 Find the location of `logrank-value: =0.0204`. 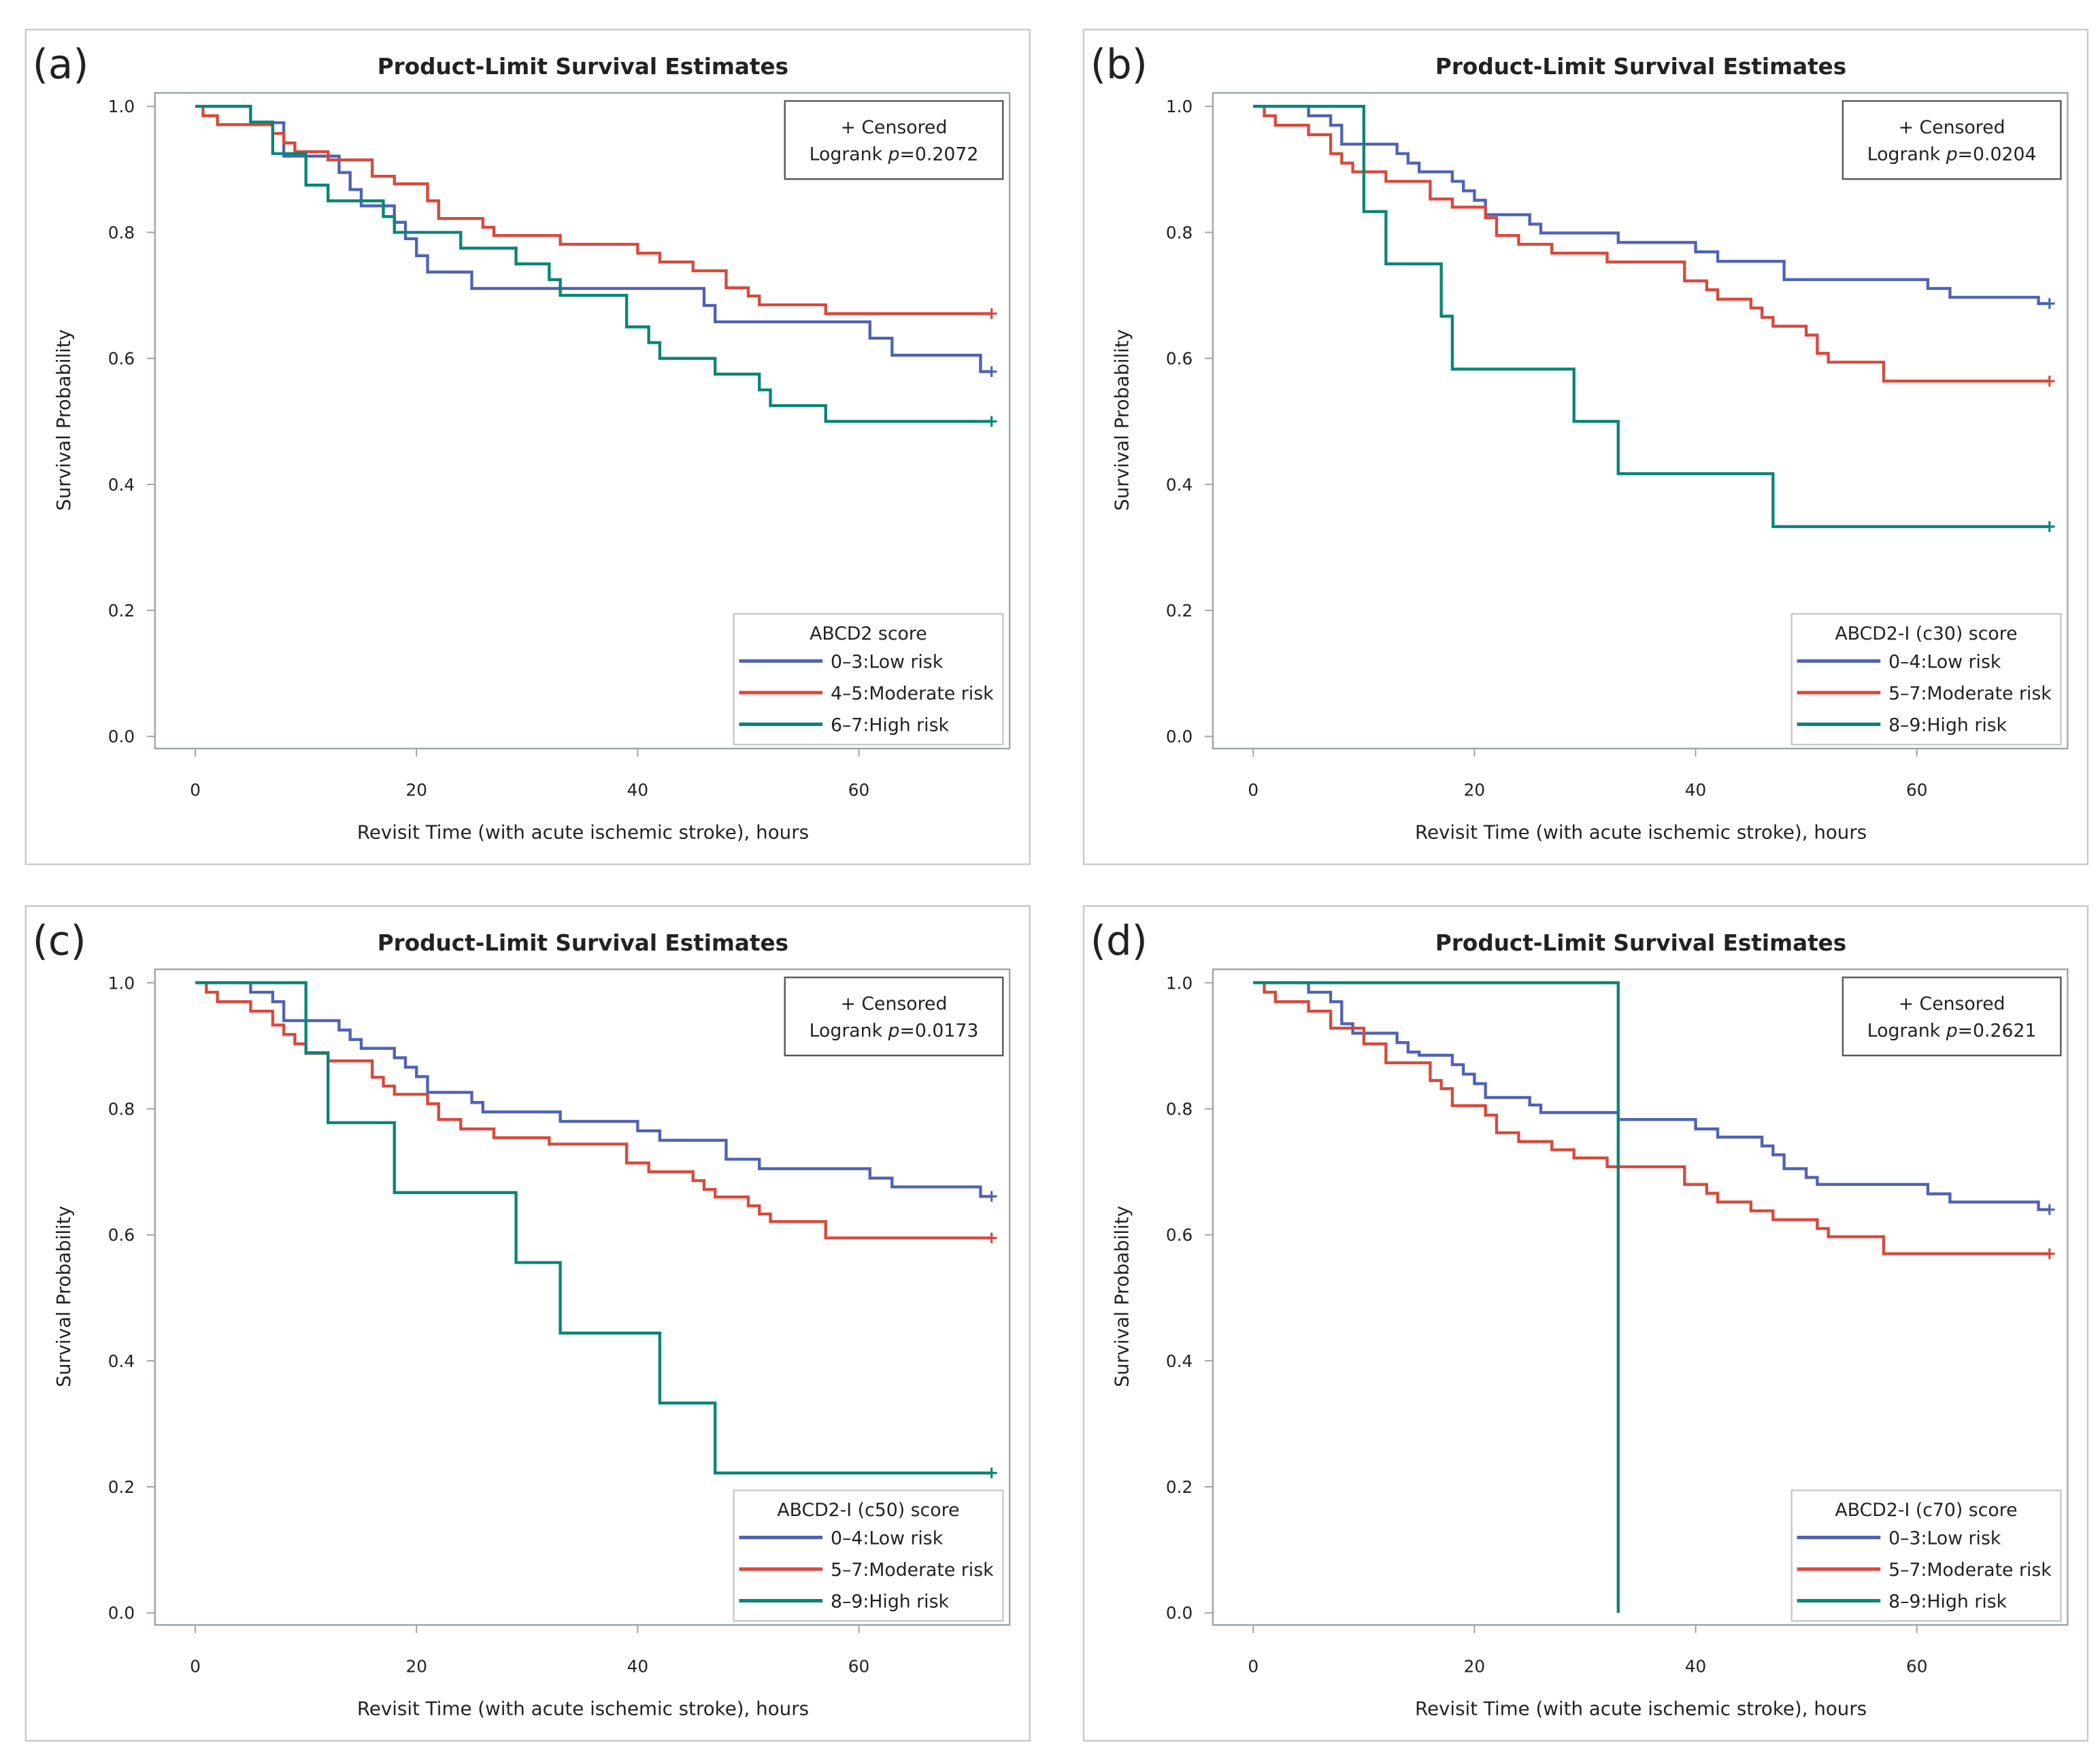

logrank-value: =0.0204 is located at coordinates (1997, 154).